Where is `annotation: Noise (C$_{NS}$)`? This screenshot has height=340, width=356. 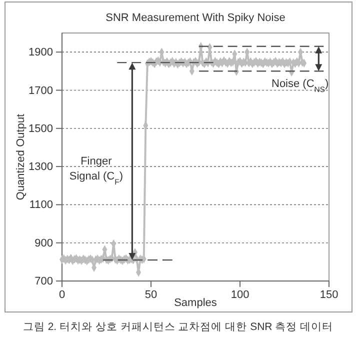 annotation: Noise (C$_{NS}$) is located at coordinates (300, 86).